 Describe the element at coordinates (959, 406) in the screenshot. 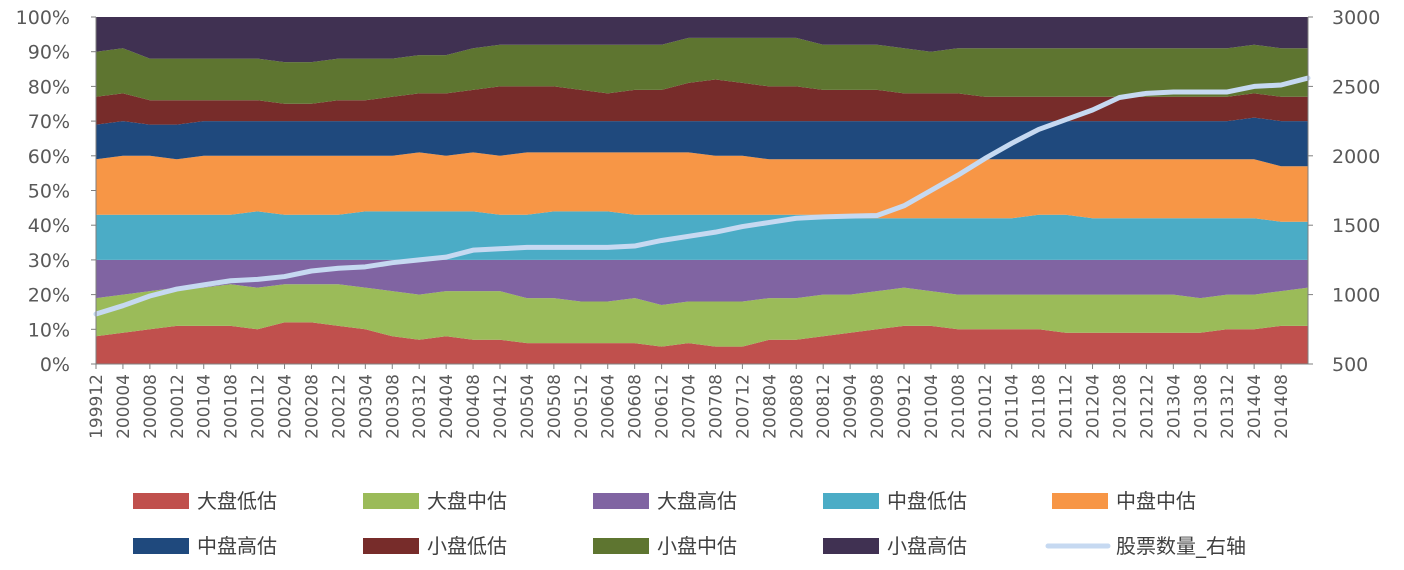

I see `x-tick-label: 201008` at that location.